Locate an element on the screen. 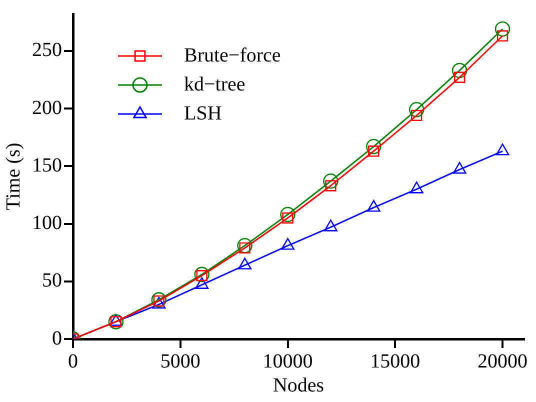 This screenshot has width=536, height=402. legend-label: Brute−force is located at coordinates (232, 55).